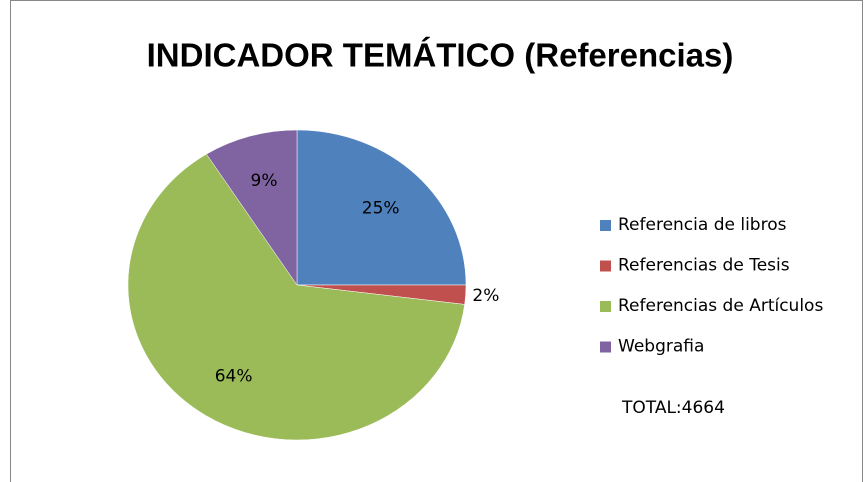 The height and width of the screenshot is (482, 864). I want to click on data-label: 2%, so click(485, 296).